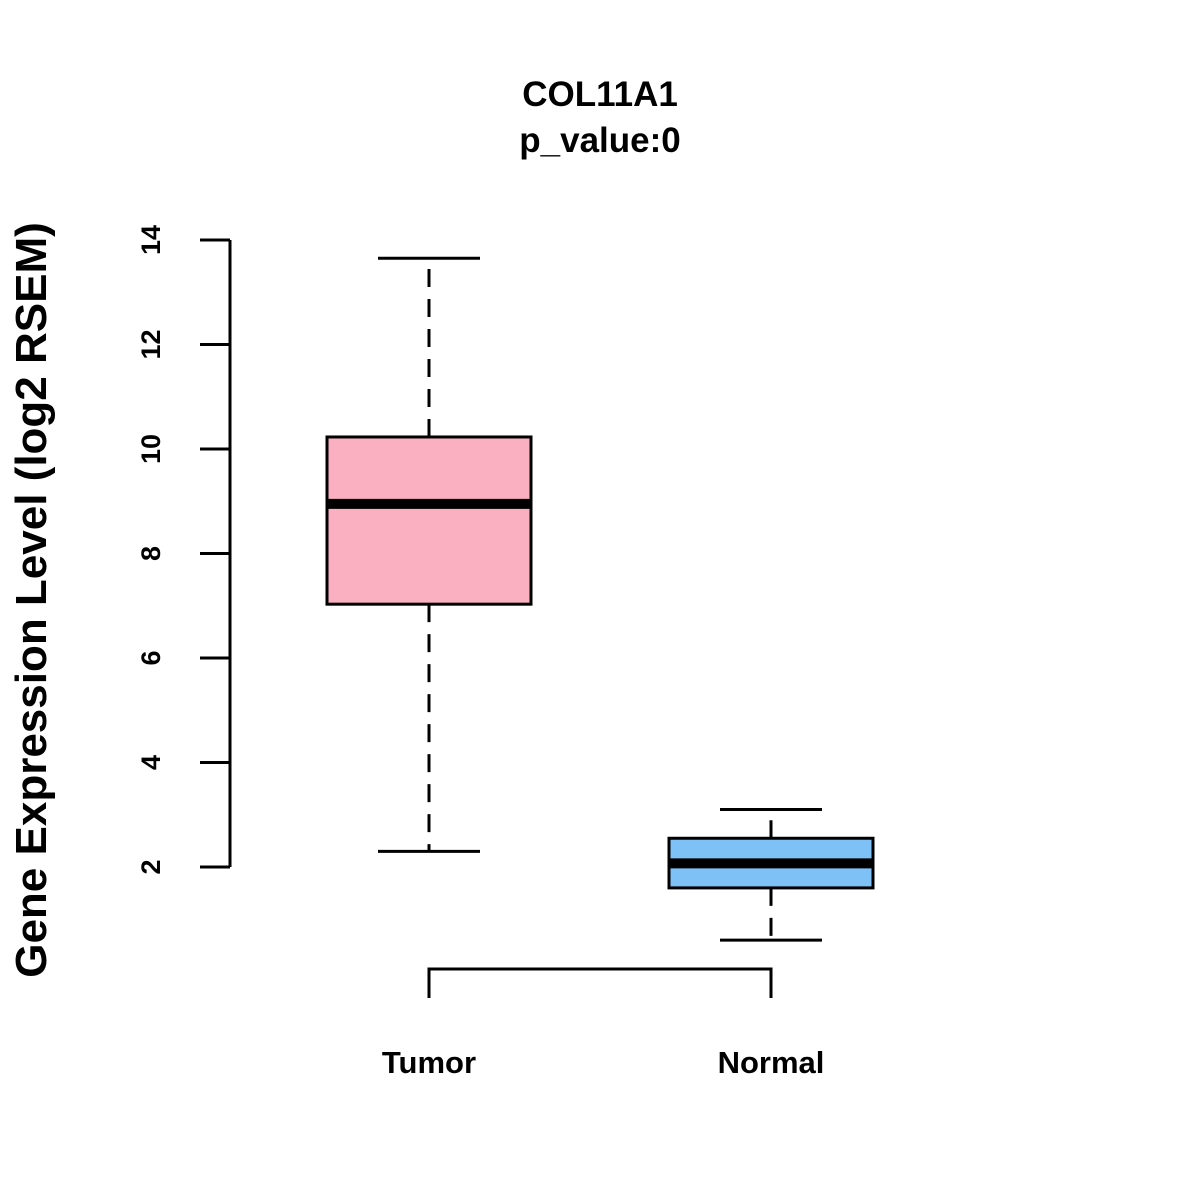  What do you see at coordinates (599, 140) in the screenshot?
I see `chart-subtitle: p_value:0` at bounding box center [599, 140].